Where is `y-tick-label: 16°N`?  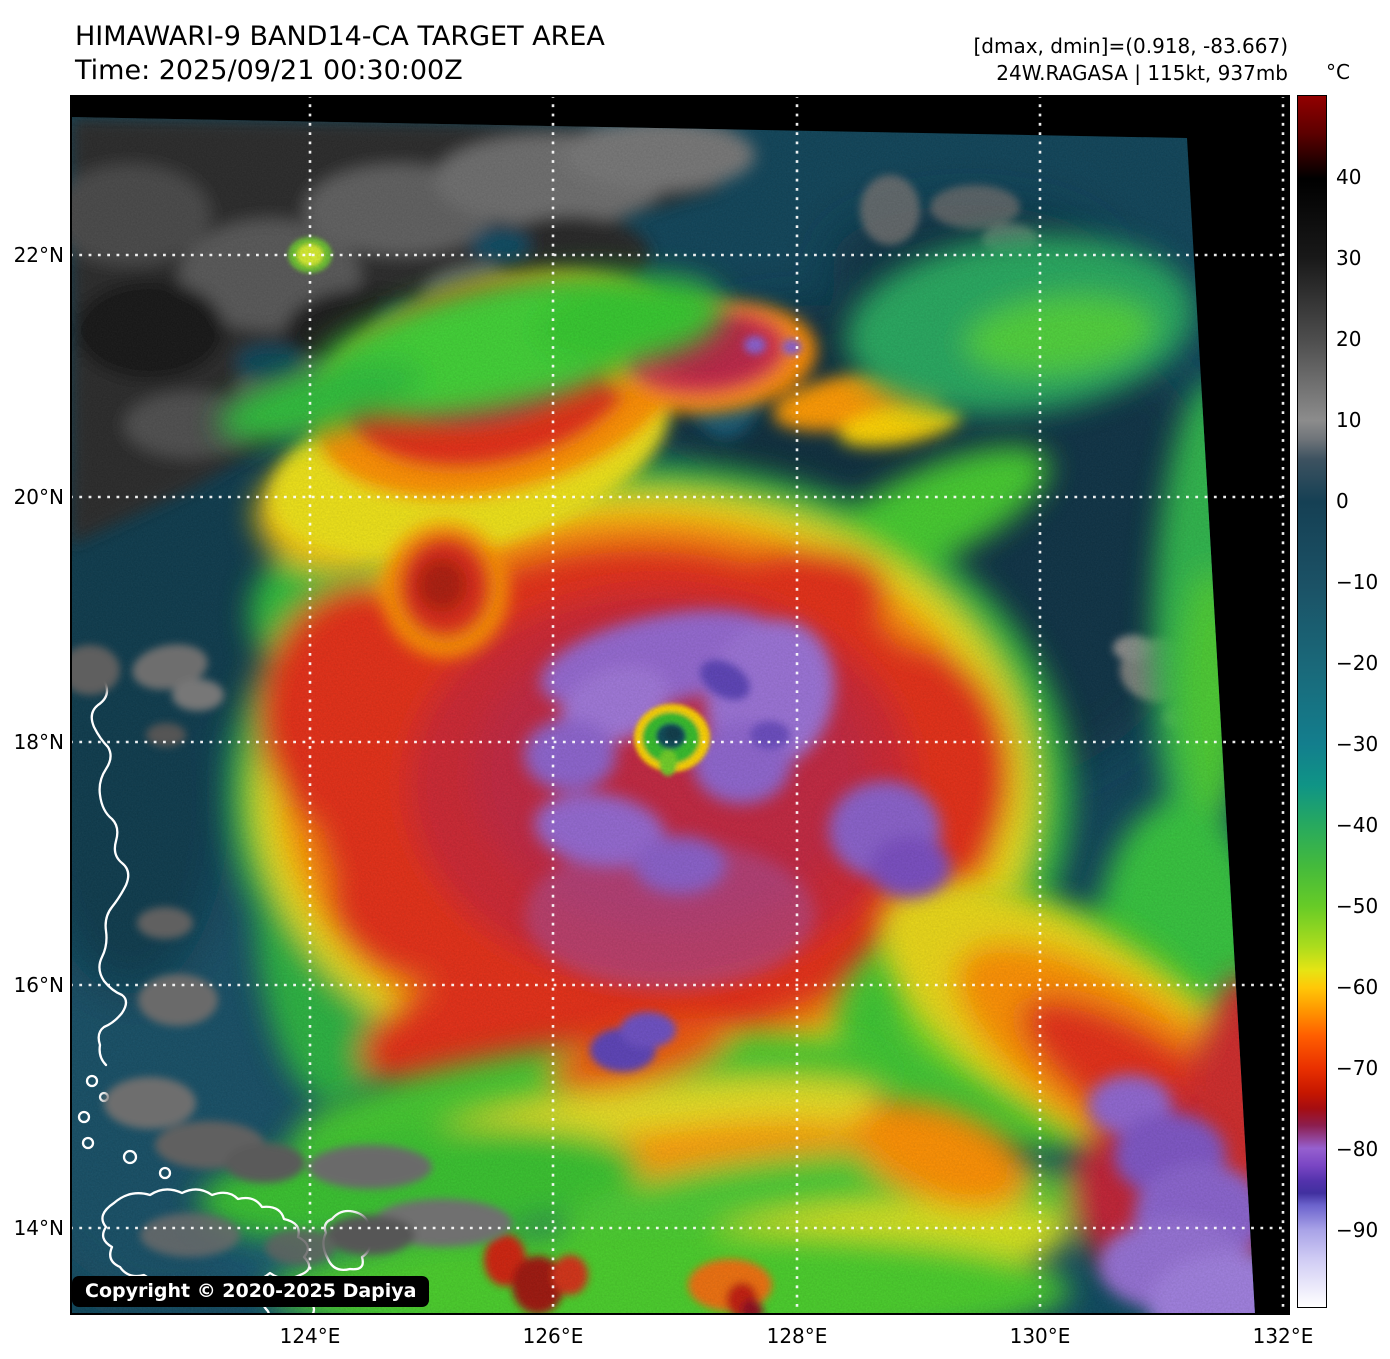
y-tick-label: 16°N is located at coordinates (38, 985).